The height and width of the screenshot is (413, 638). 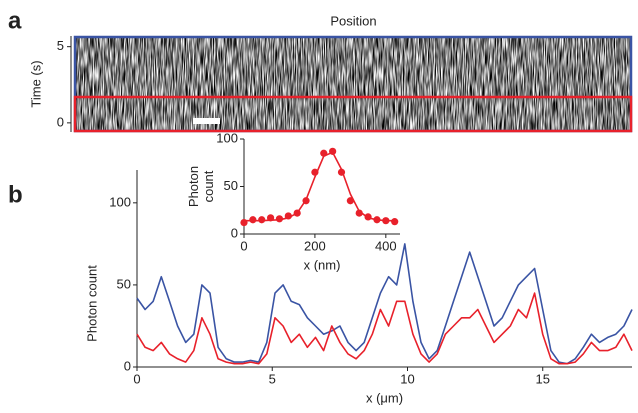 I want to click on x-tick-label: 200, so click(x=315, y=245).